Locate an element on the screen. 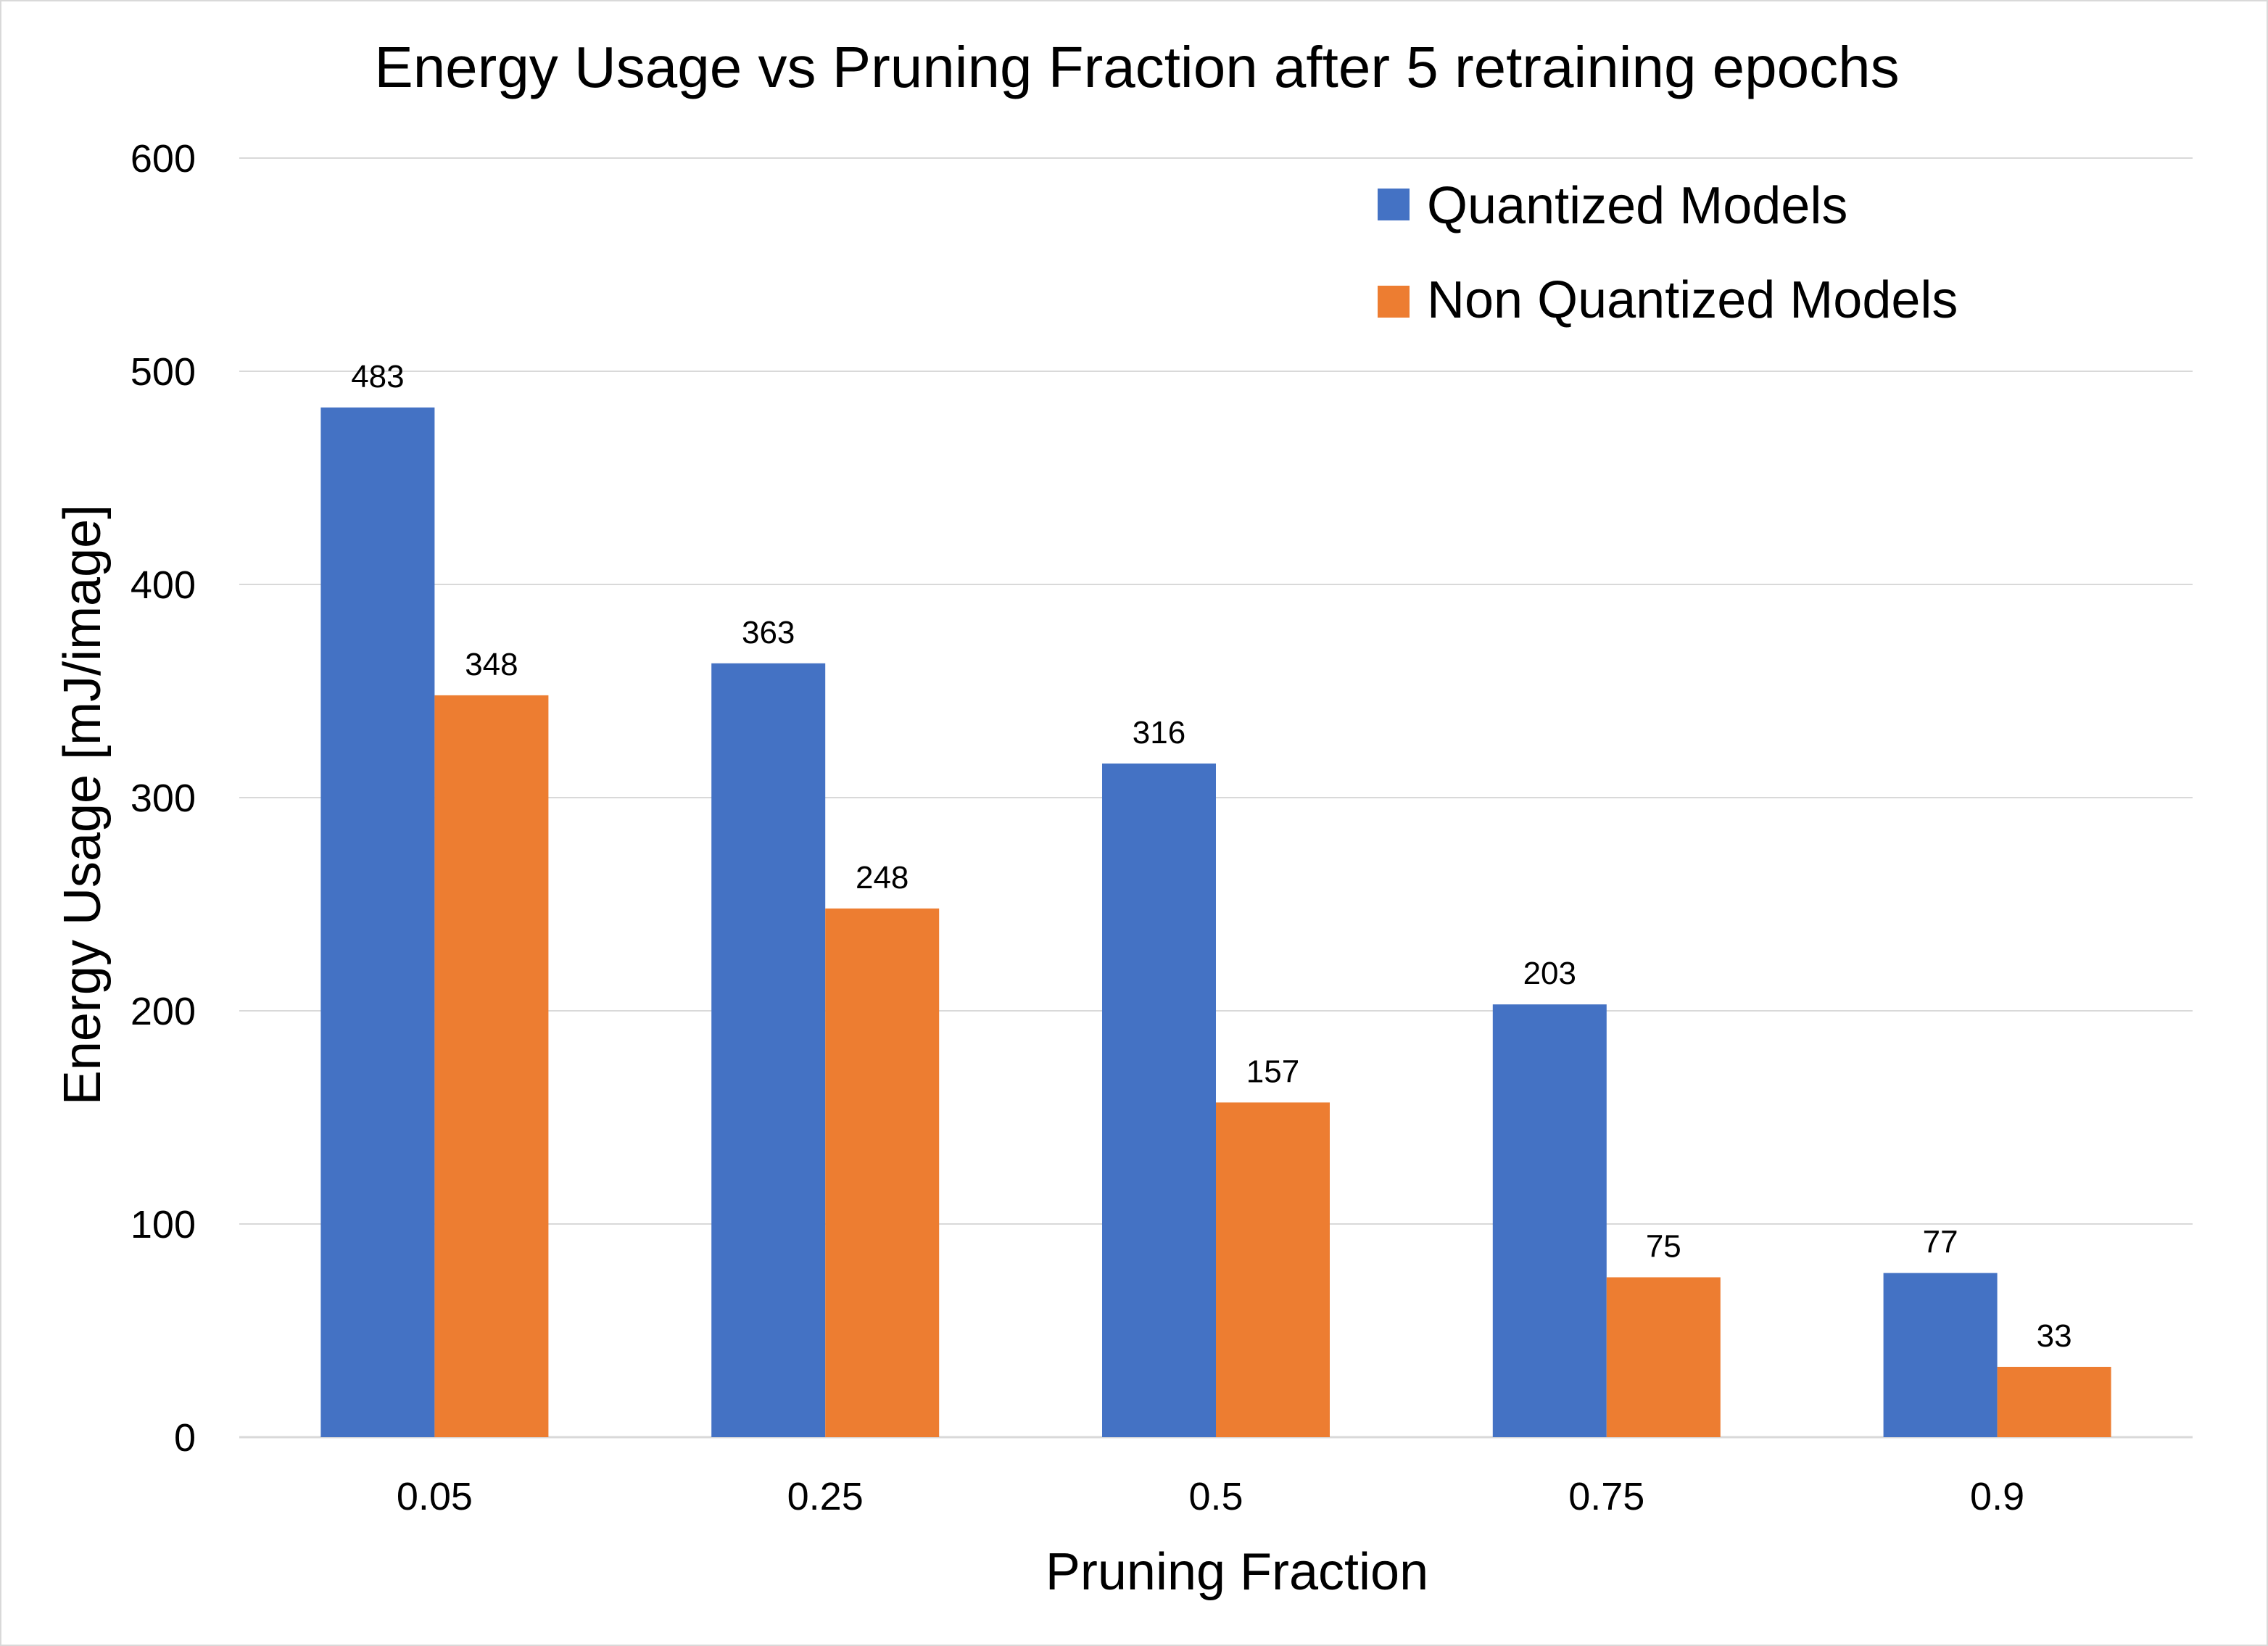 Image resolution: width=2268 pixels, height=1646 pixels. bar-quantized-0.75 is located at coordinates (1549, 1221).